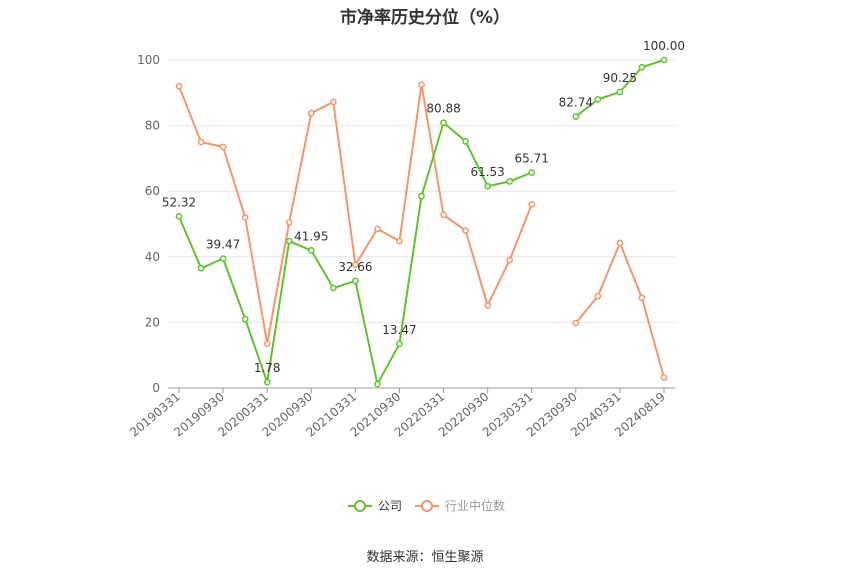  I want to click on y-tick-label: 100, so click(148, 60).